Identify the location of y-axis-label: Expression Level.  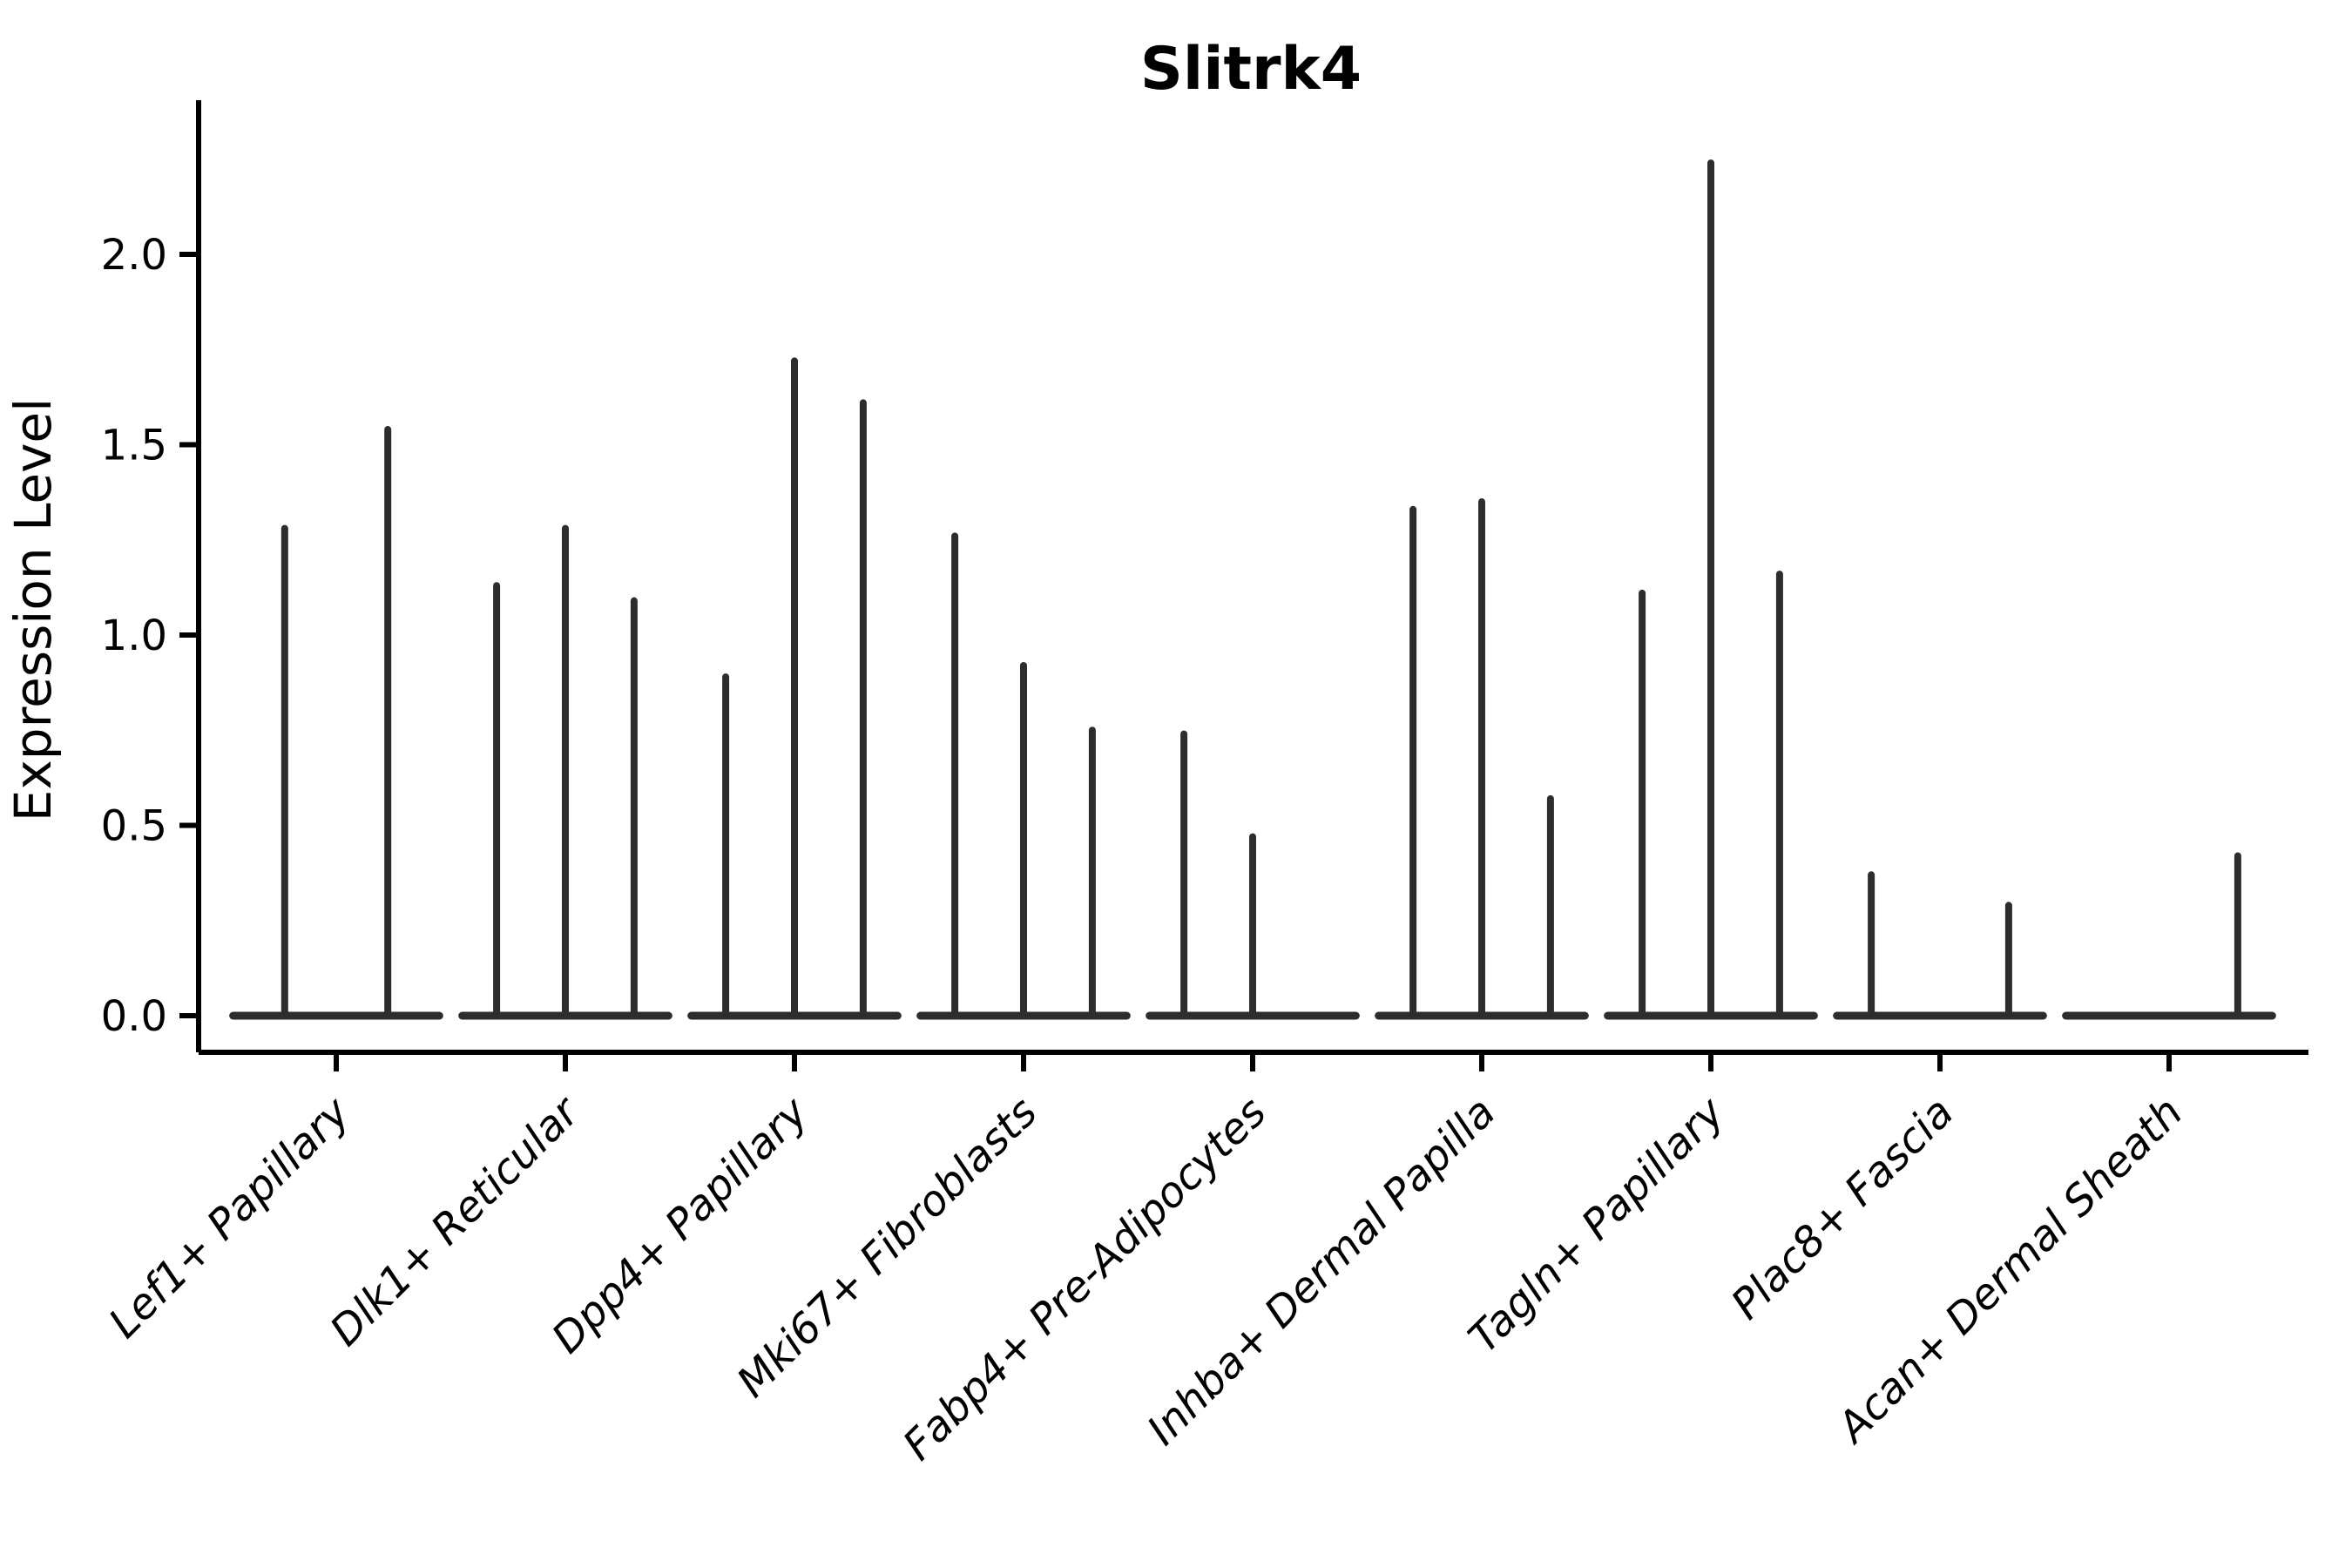
(33, 609).